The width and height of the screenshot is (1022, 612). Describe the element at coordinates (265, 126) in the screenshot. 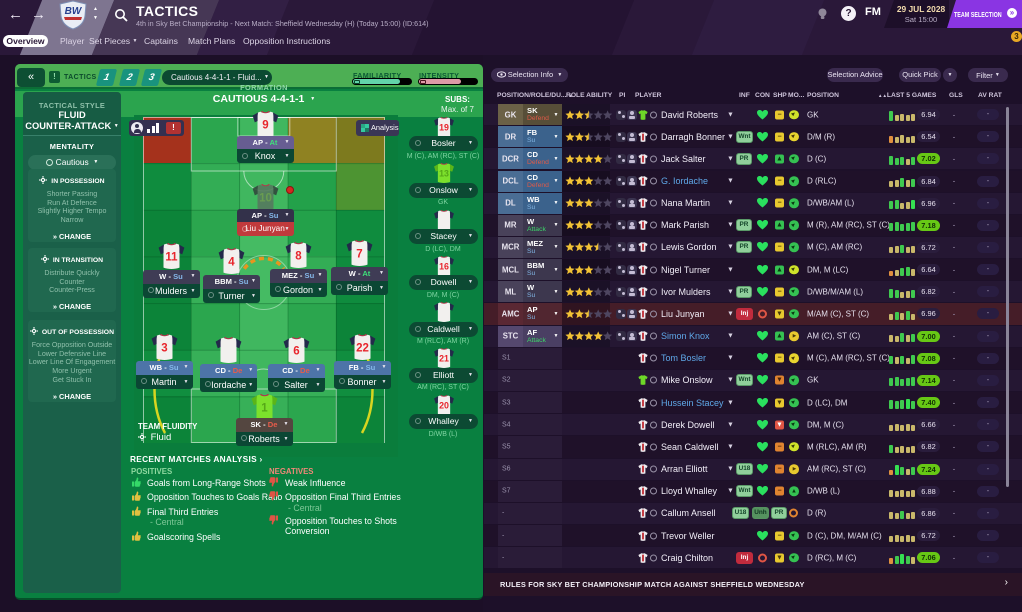

I see `svg-text: 9` at that location.